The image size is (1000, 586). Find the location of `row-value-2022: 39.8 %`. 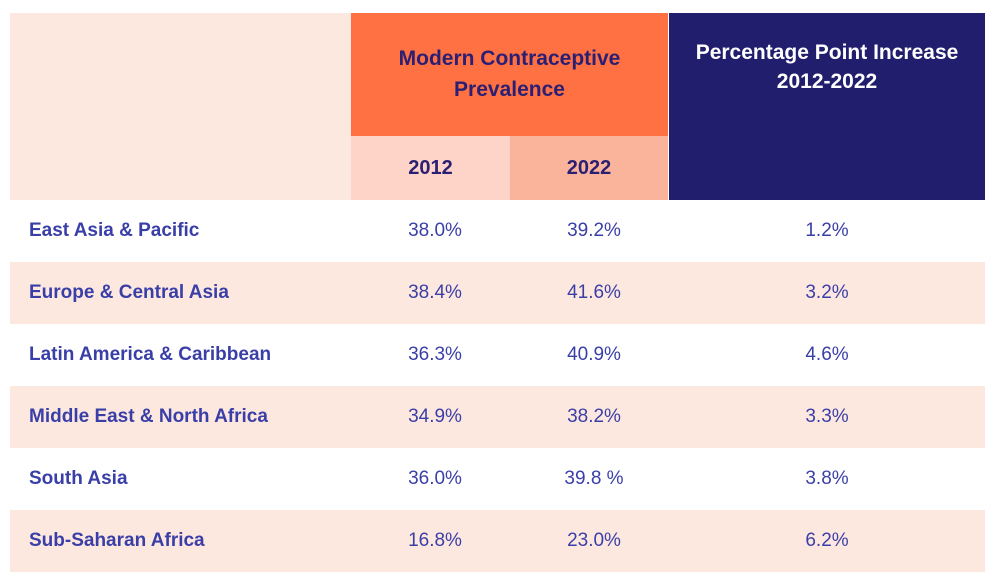

row-value-2022: 39.8 % is located at coordinates (594, 478).